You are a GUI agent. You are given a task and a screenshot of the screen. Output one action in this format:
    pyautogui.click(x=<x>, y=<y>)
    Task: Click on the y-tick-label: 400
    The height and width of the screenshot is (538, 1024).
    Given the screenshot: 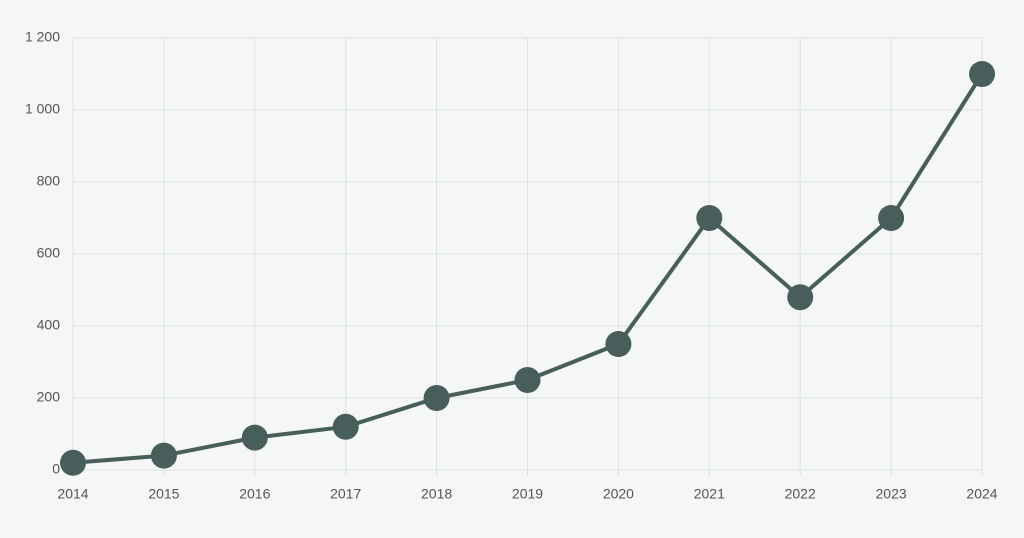 What is the action you would take?
    pyautogui.click(x=49, y=325)
    